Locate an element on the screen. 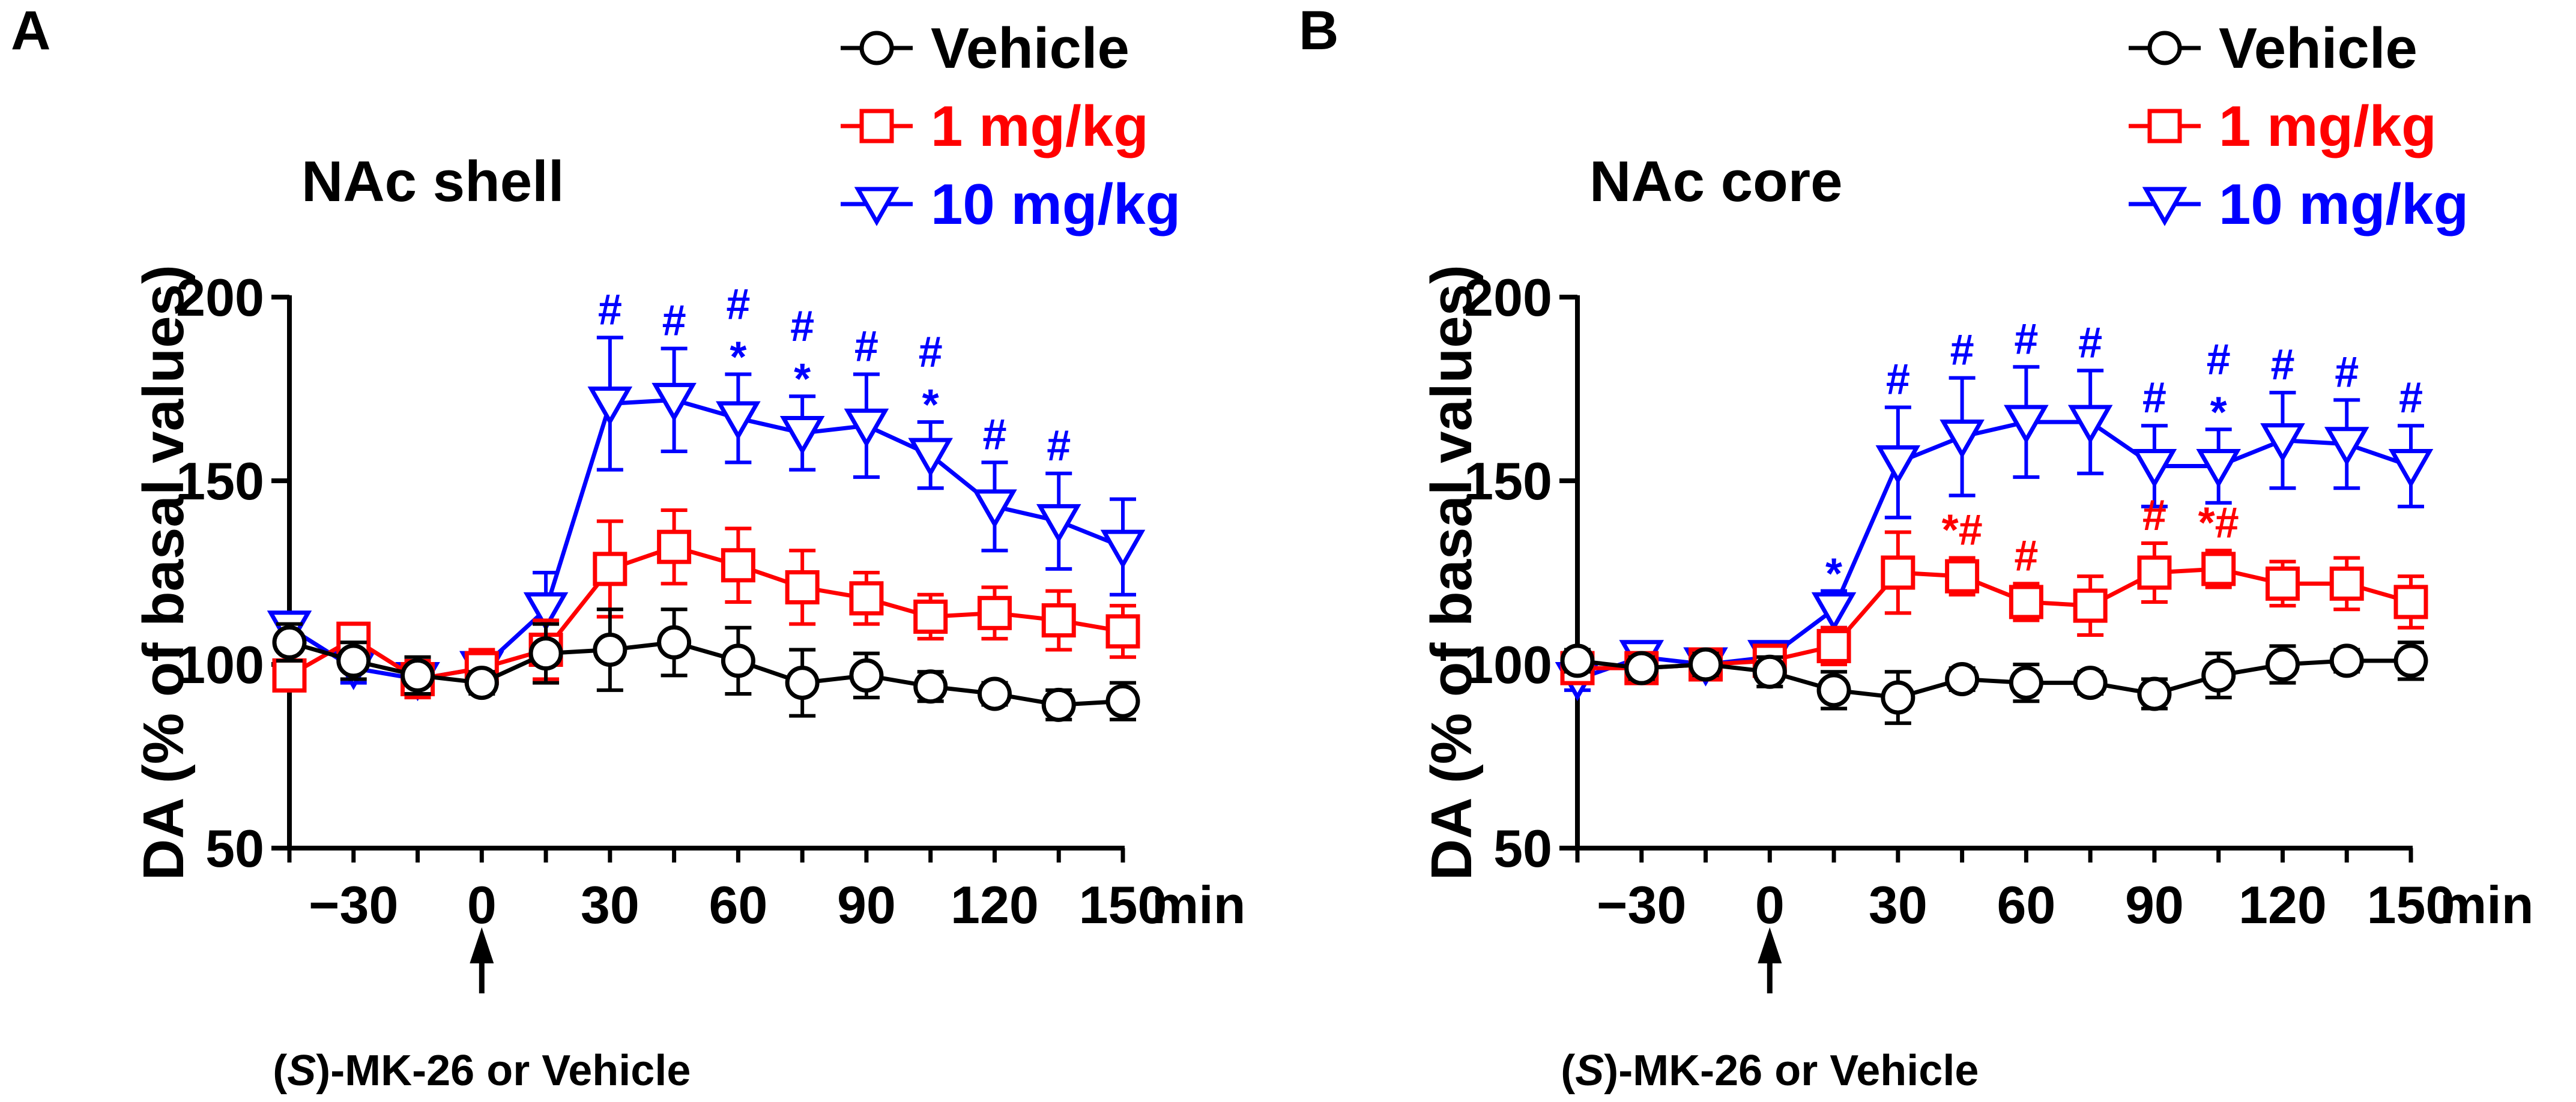  x-tick-label: 0 is located at coordinates (1770, 905).